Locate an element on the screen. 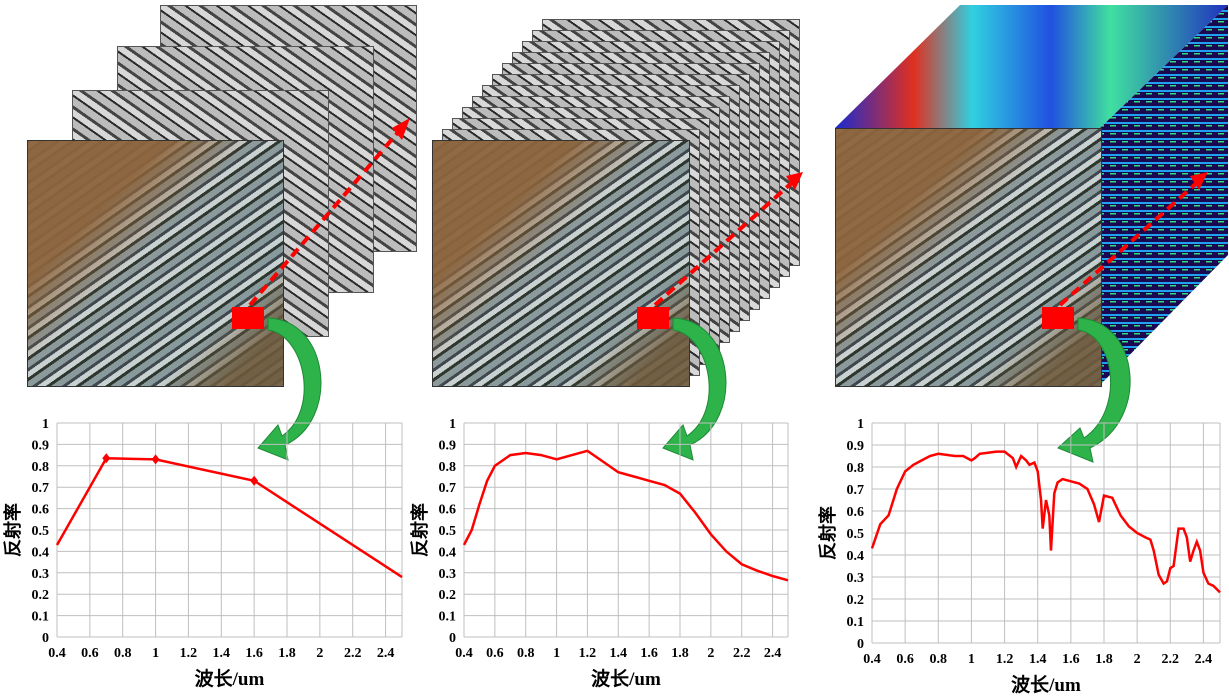  cube-side-face is located at coordinates (1164, 195).